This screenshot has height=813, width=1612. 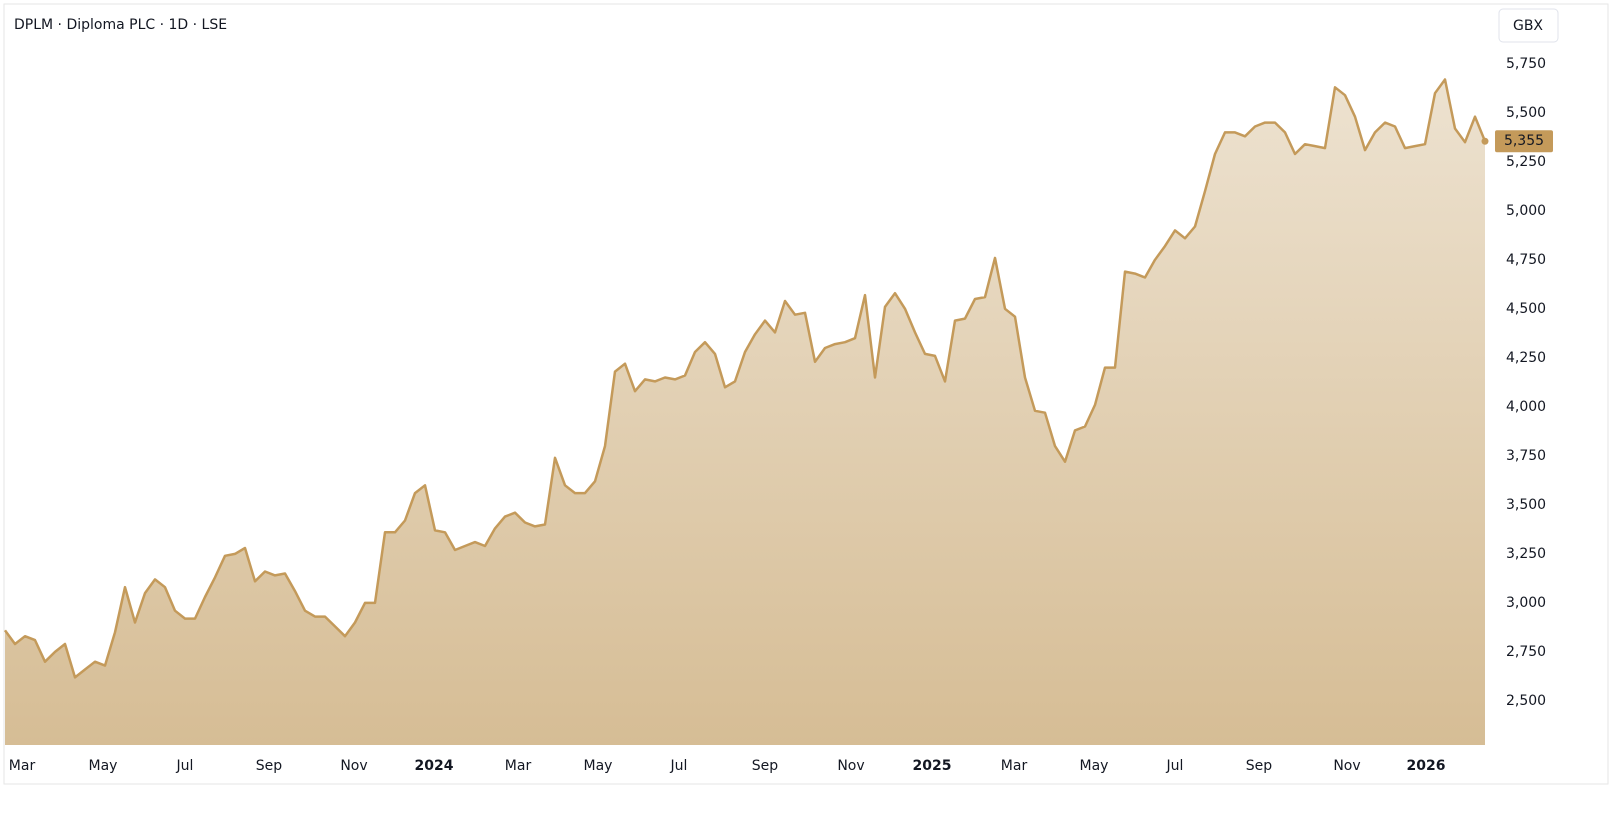 What do you see at coordinates (120, 25) in the screenshot?
I see `chart-title: DPLM · Diploma PLC · 1D · LSE` at bounding box center [120, 25].